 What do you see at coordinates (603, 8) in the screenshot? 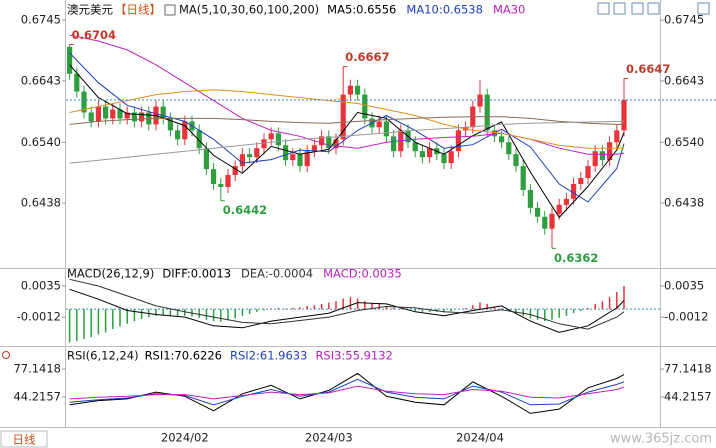
I see `zoom-in-icon` at bounding box center [603, 8].